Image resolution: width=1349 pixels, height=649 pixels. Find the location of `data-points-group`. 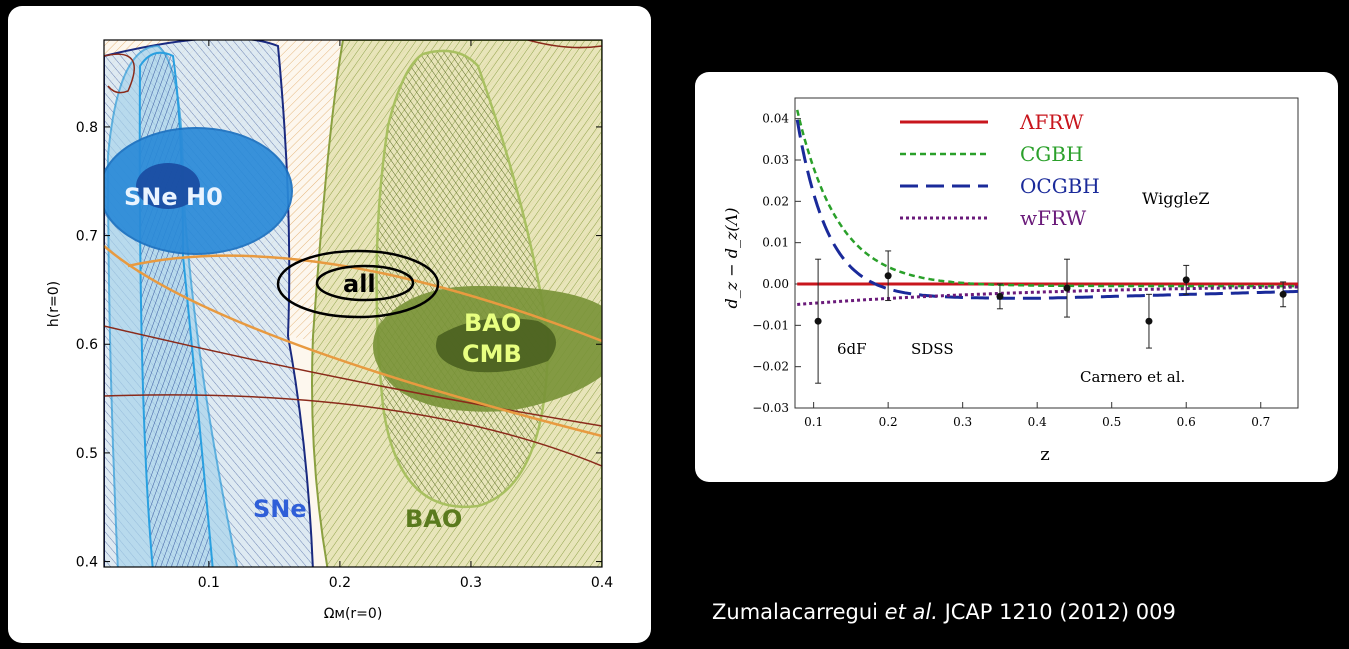

data-points-group is located at coordinates (1050, 317).